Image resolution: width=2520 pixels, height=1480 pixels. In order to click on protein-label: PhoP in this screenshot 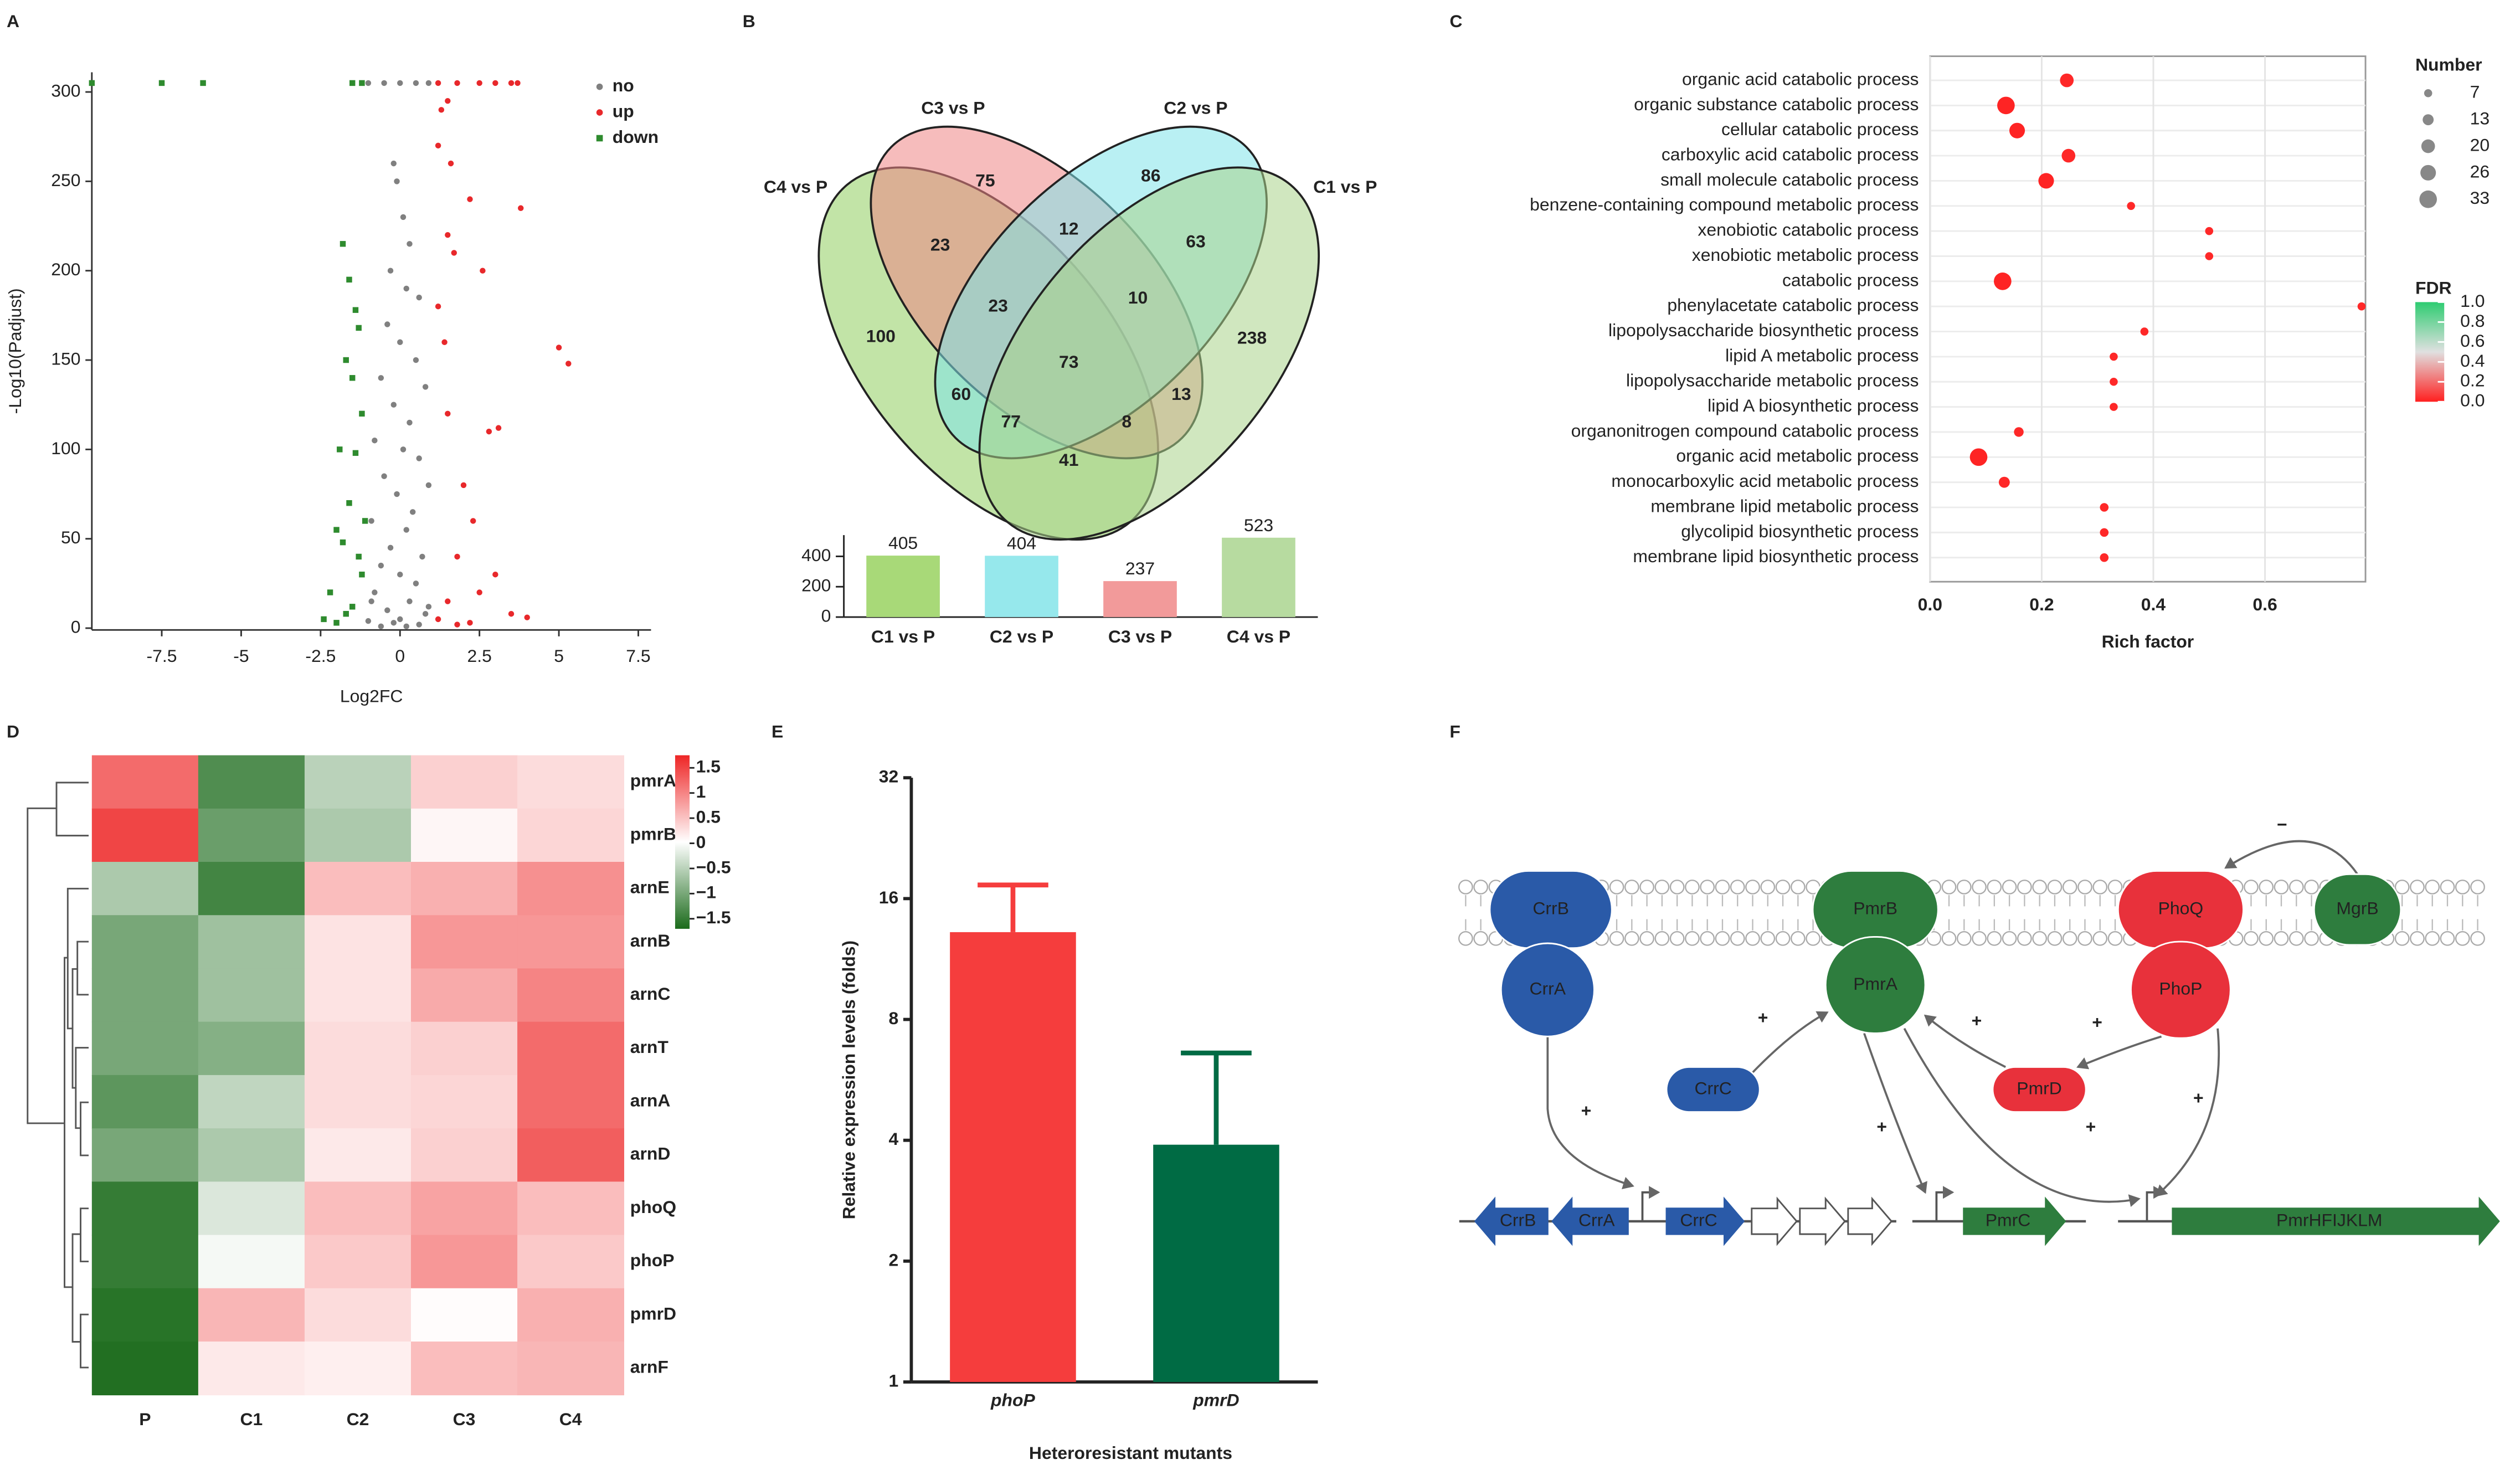, I will do `click(2181, 989)`.